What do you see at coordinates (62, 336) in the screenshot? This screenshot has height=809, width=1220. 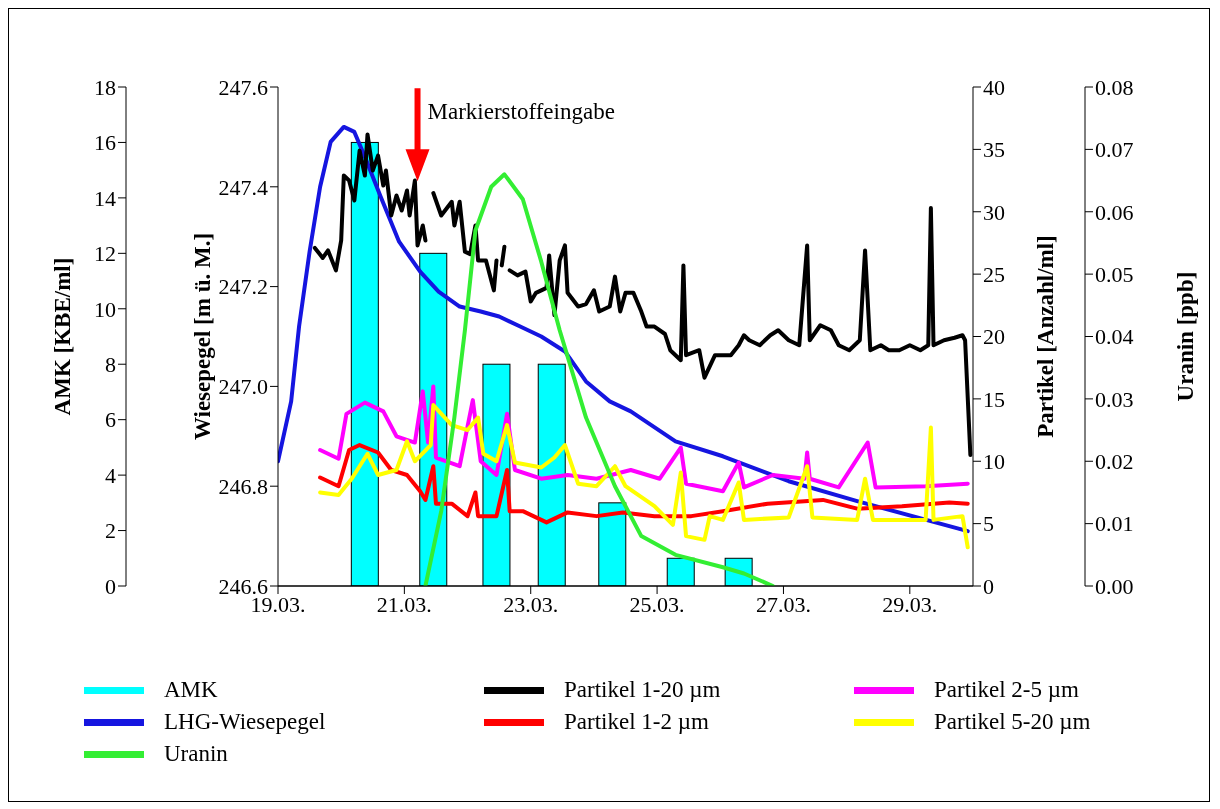 I see `y-axis-title: AMK [KBE/ml]` at bounding box center [62, 336].